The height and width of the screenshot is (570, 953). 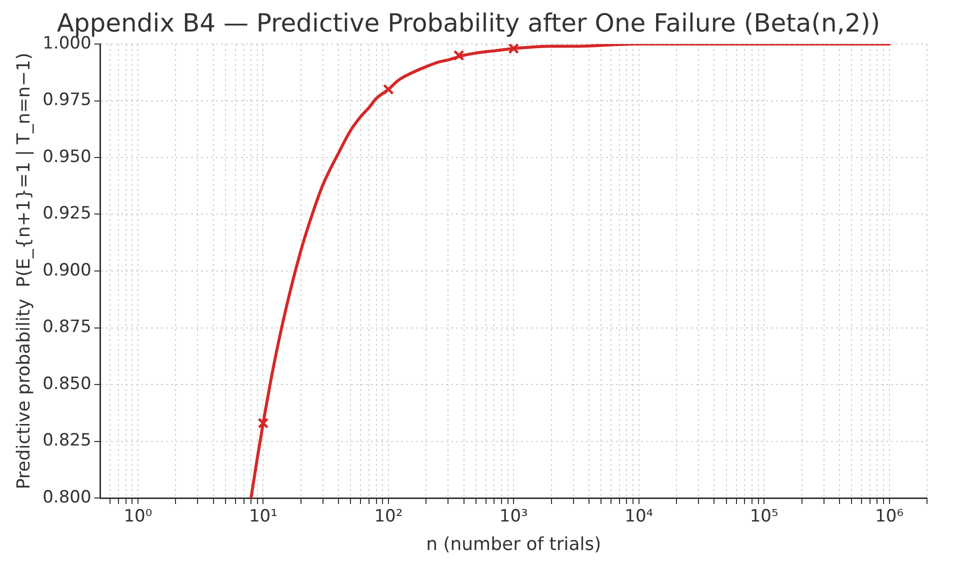 What do you see at coordinates (764, 516) in the screenshot?
I see `x-tick-label: 10⁵` at bounding box center [764, 516].